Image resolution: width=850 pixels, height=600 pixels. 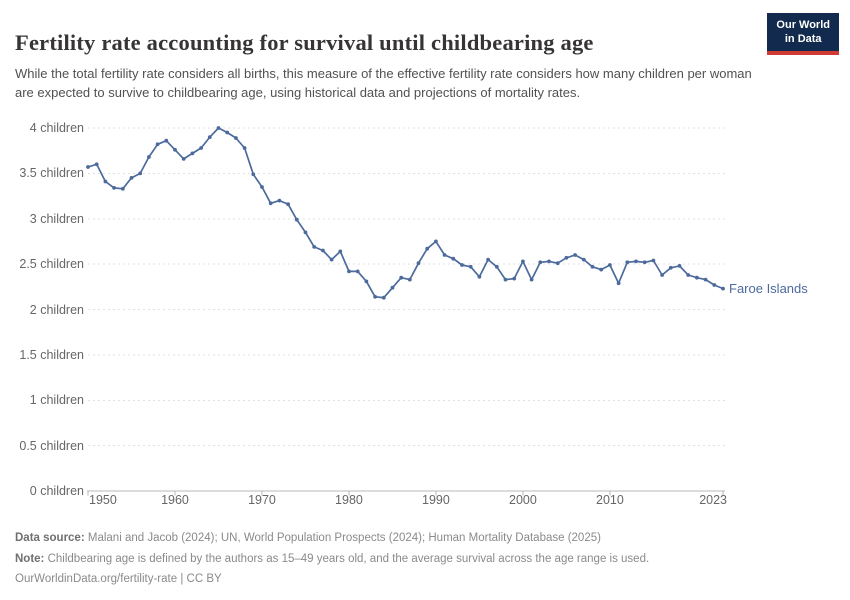 What do you see at coordinates (349, 500) in the screenshot?
I see `x-axis-label: 1980` at bounding box center [349, 500].